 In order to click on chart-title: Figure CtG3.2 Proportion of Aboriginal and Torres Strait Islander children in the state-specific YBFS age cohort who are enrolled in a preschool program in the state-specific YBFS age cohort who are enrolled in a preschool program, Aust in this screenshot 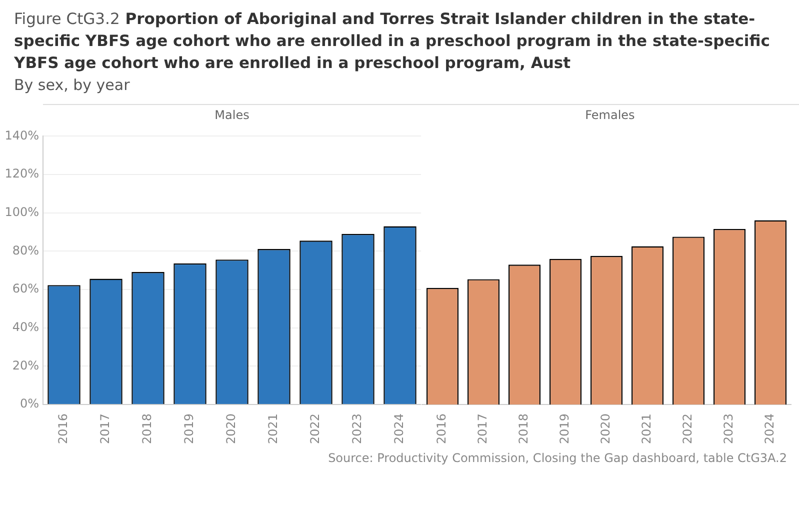, I will do `click(392, 41)`.